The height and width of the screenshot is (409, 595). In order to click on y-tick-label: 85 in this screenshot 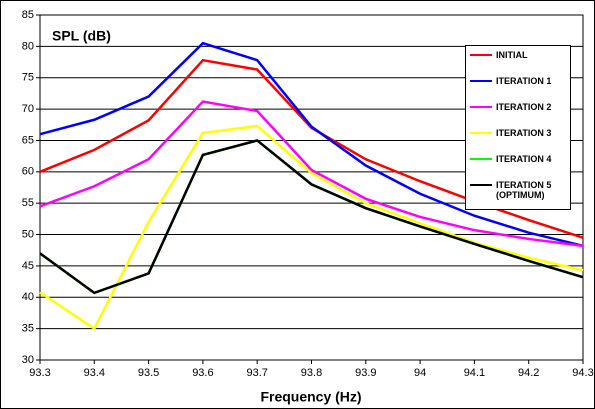, I will do `click(28, 15)`.